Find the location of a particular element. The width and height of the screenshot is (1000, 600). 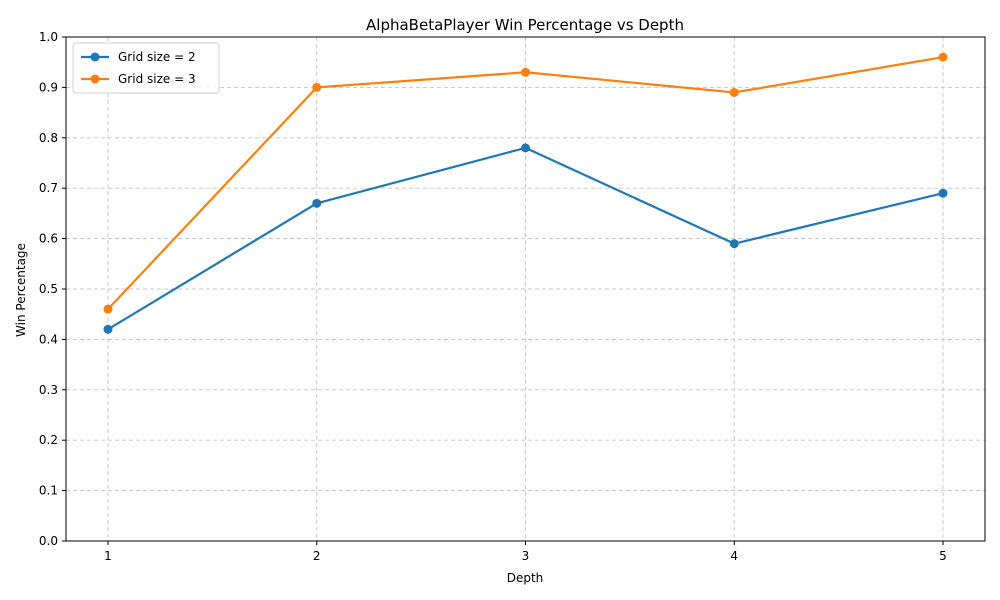

x-axis-ticks: 1 2 3 4 5 is located at coordinates (525, 552).